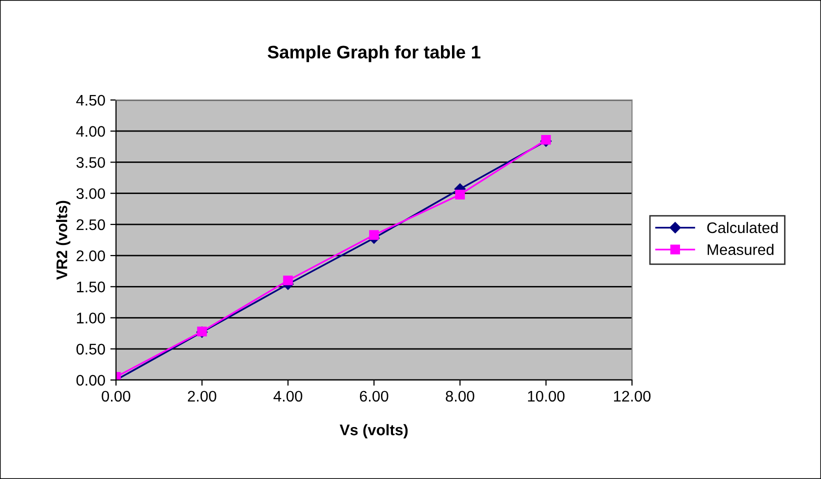  Describe the element at coordinates (374, 431) in the screenshot. I see `x-axis-title: Vs (volts)` at that location.